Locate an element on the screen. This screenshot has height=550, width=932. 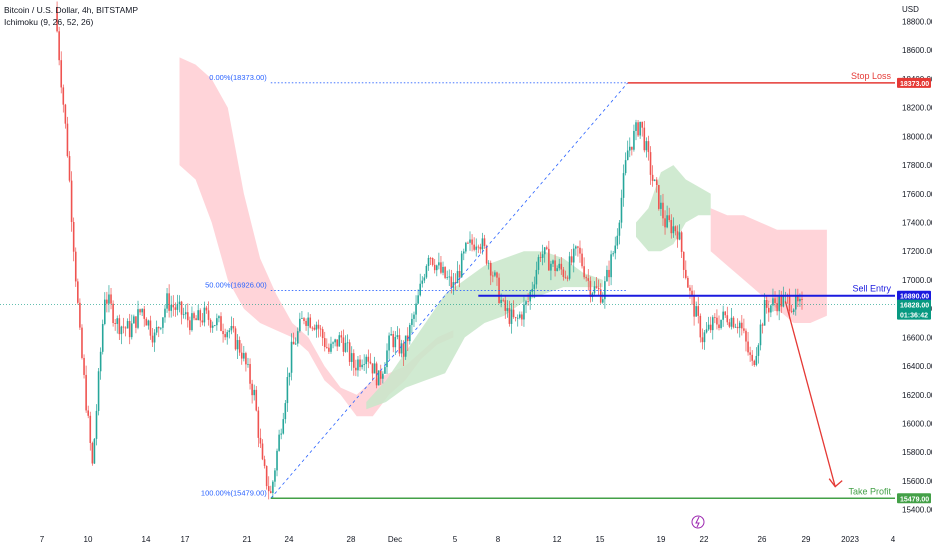
price-tick: 18800.00 is located at coordinates (917, 22).